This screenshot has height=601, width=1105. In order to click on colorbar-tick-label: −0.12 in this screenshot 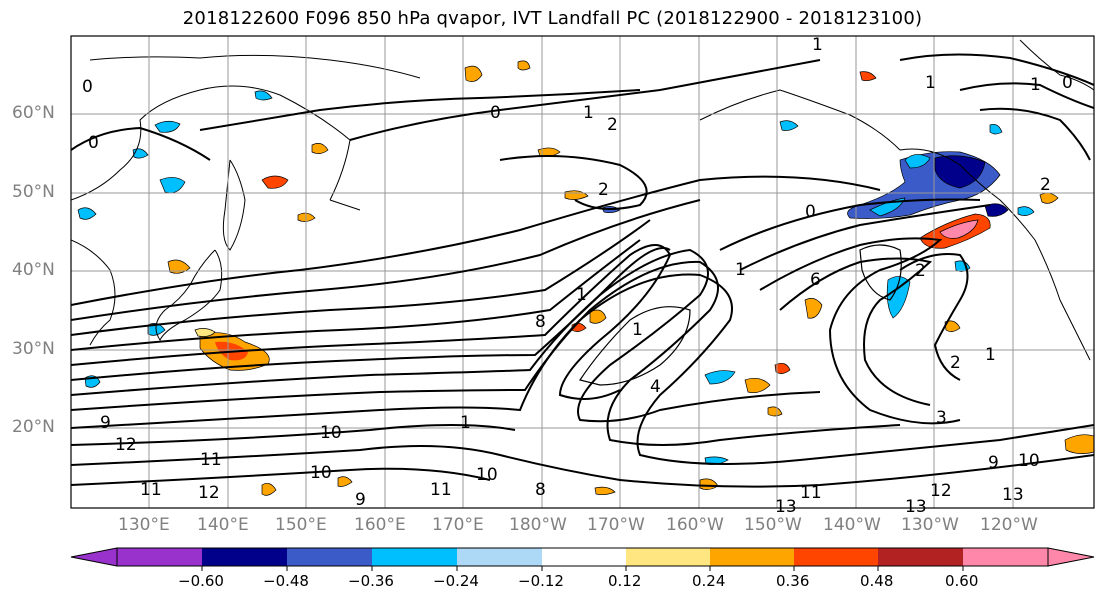, I will do `click(541, 581)`.